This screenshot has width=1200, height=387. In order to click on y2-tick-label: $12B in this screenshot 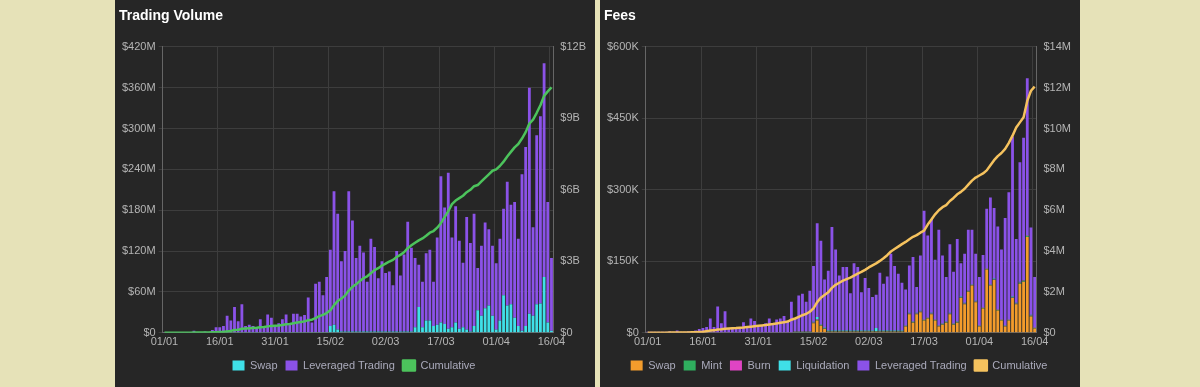, I will do `click(573, 45)`.